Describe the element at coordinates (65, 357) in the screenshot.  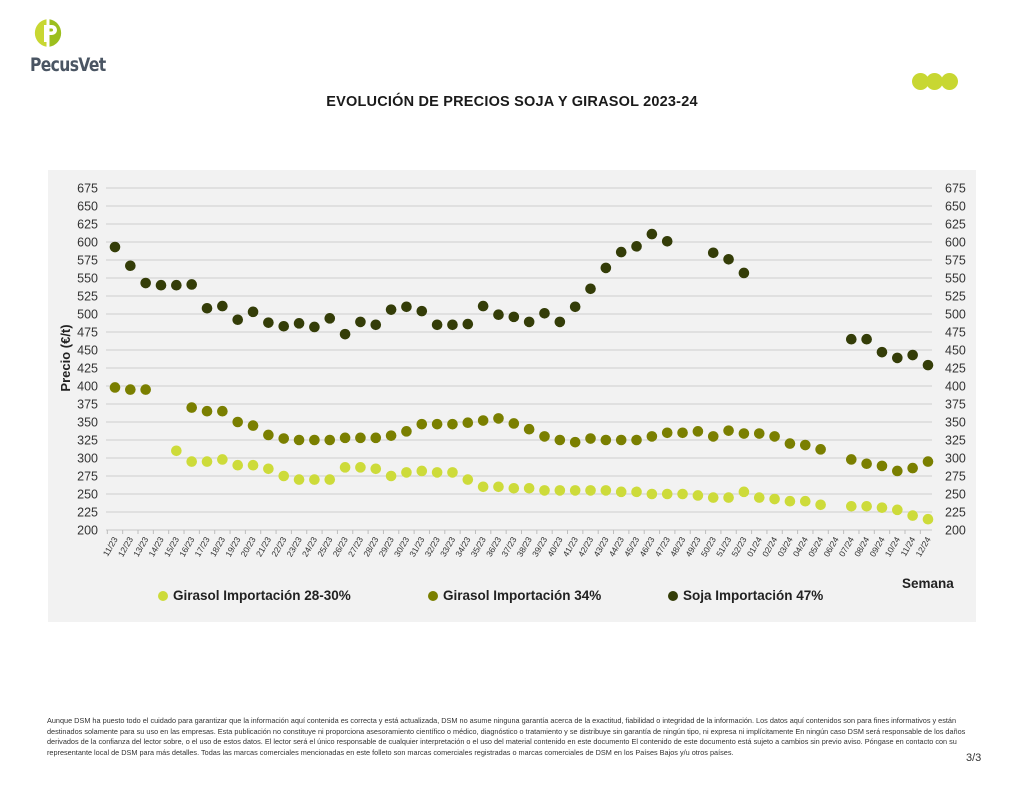
I see `y-axis-label: Precio (€/t)` at that location.